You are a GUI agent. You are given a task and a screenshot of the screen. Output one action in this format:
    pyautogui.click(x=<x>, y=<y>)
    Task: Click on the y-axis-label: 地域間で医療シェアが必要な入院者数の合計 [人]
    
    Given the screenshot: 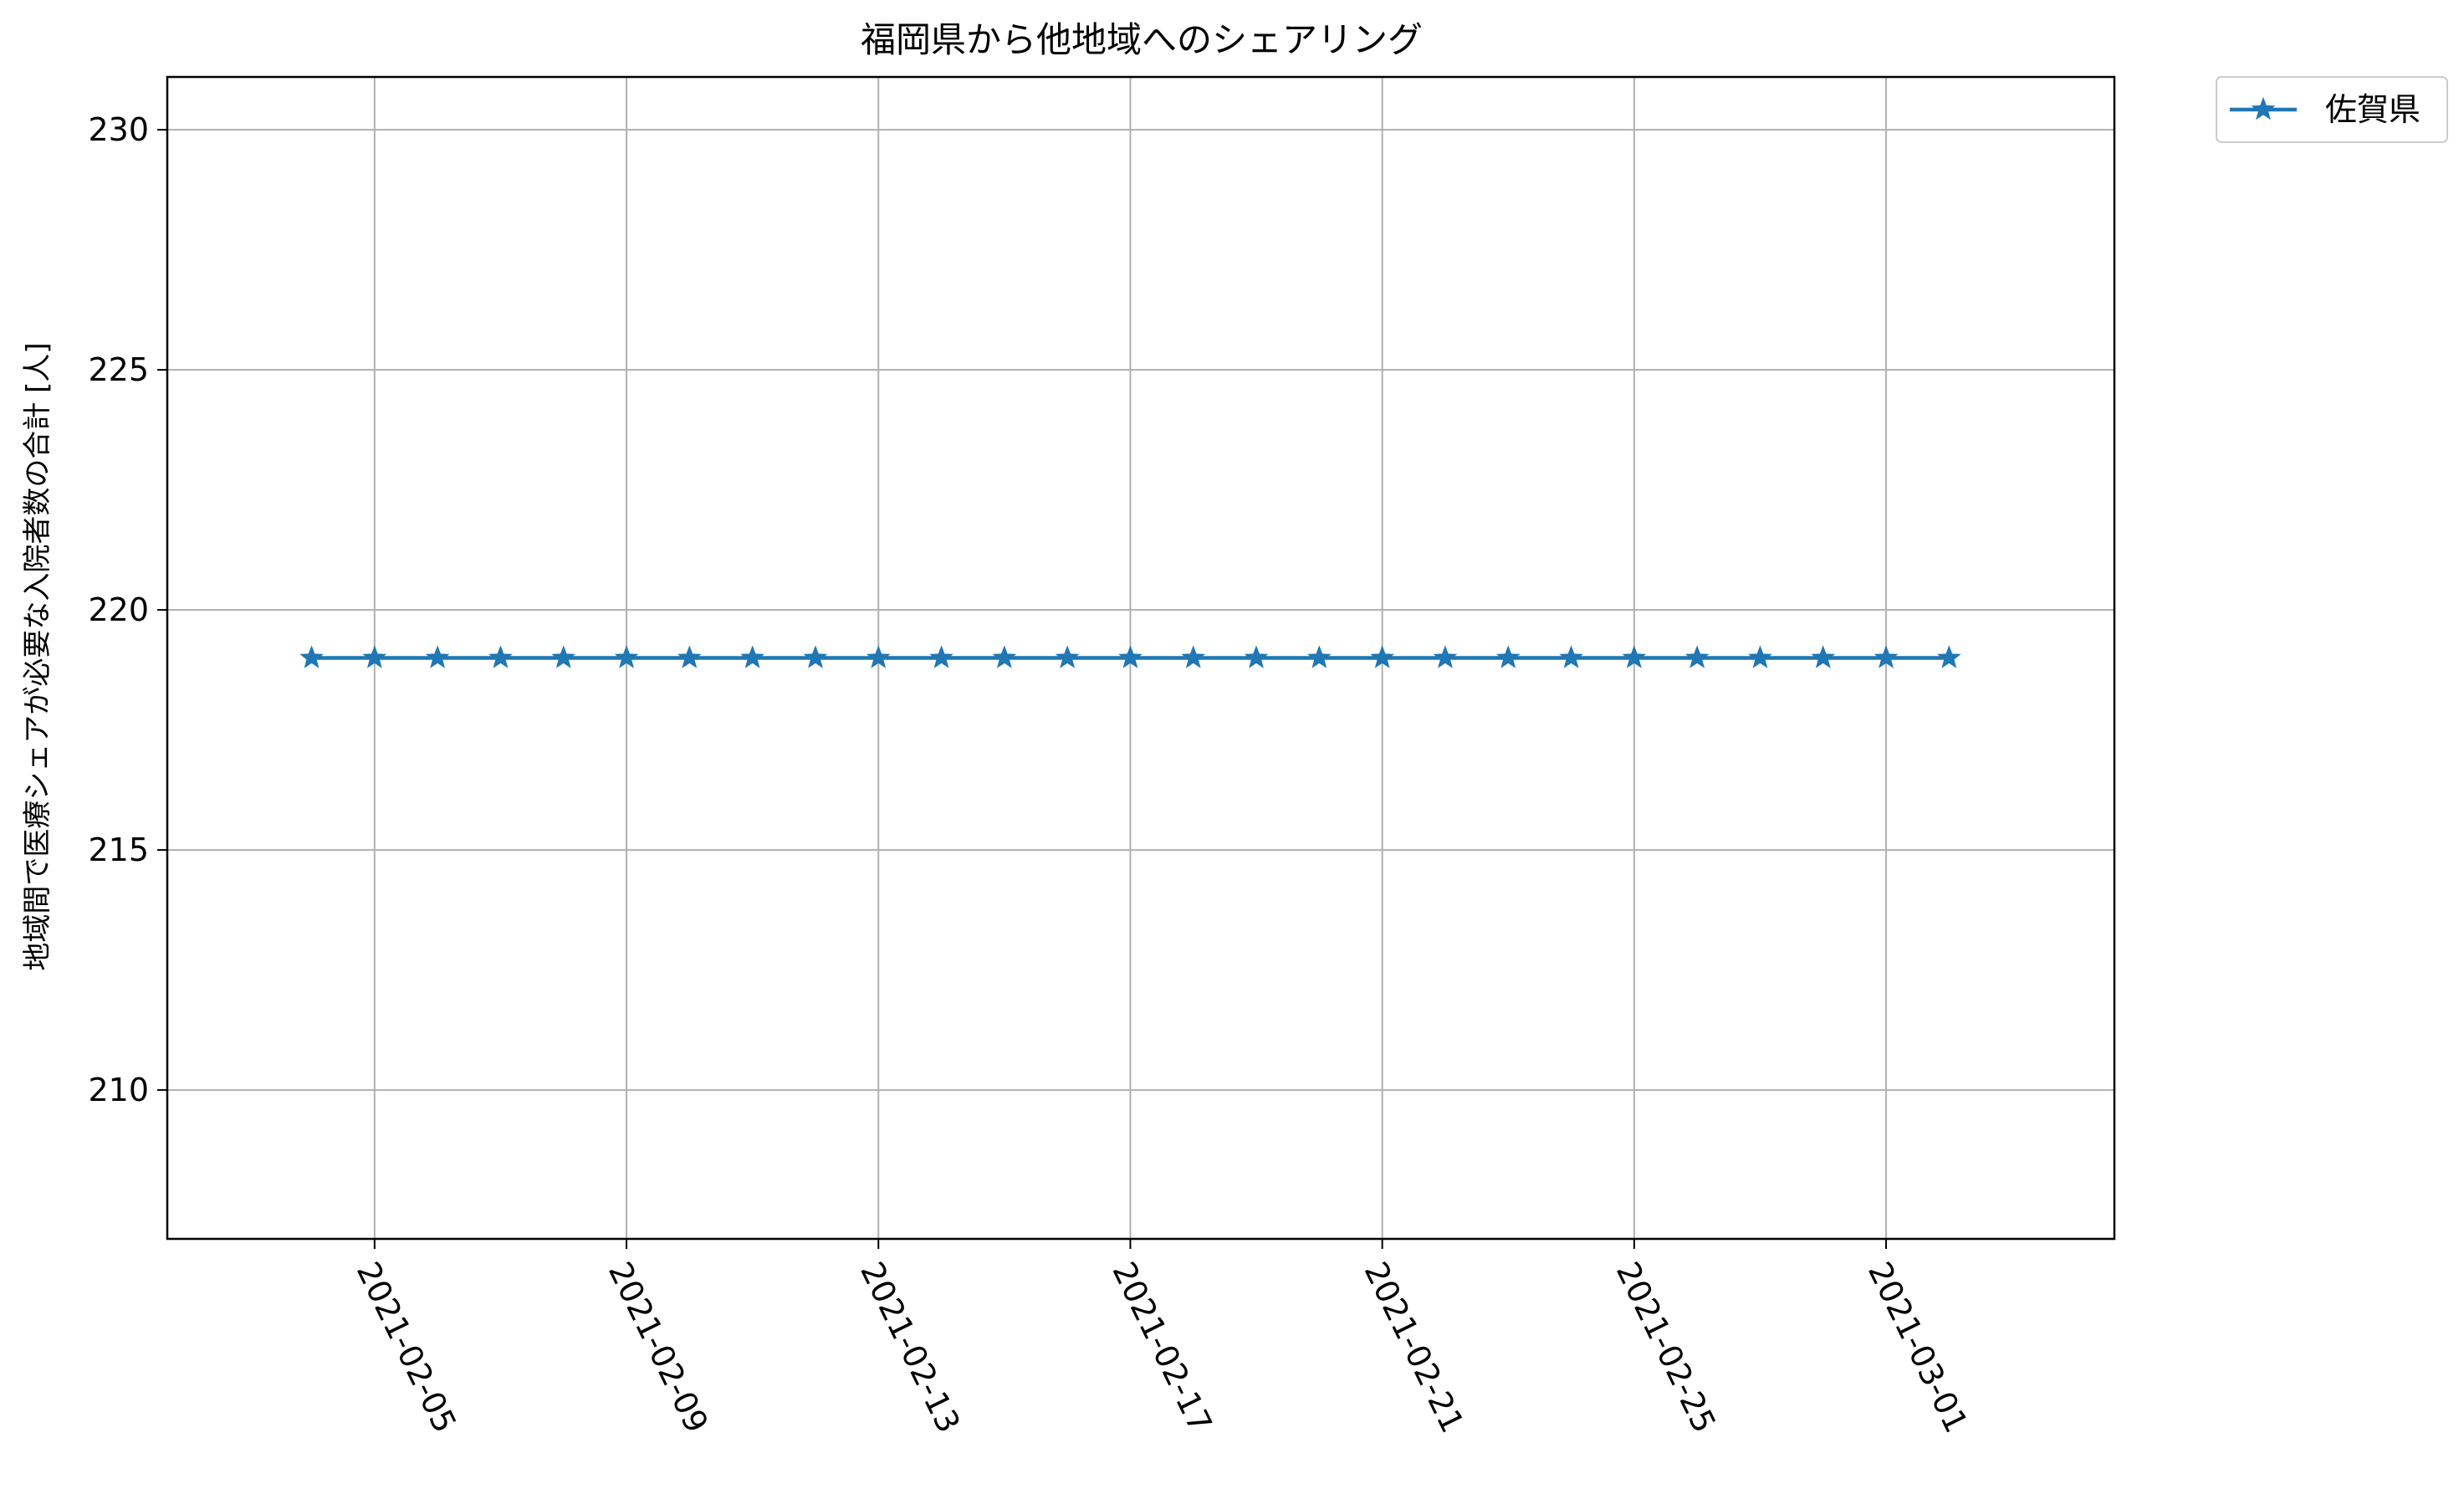 What is the action you would take?
    pyautogui.click(x=37, y=656)
    